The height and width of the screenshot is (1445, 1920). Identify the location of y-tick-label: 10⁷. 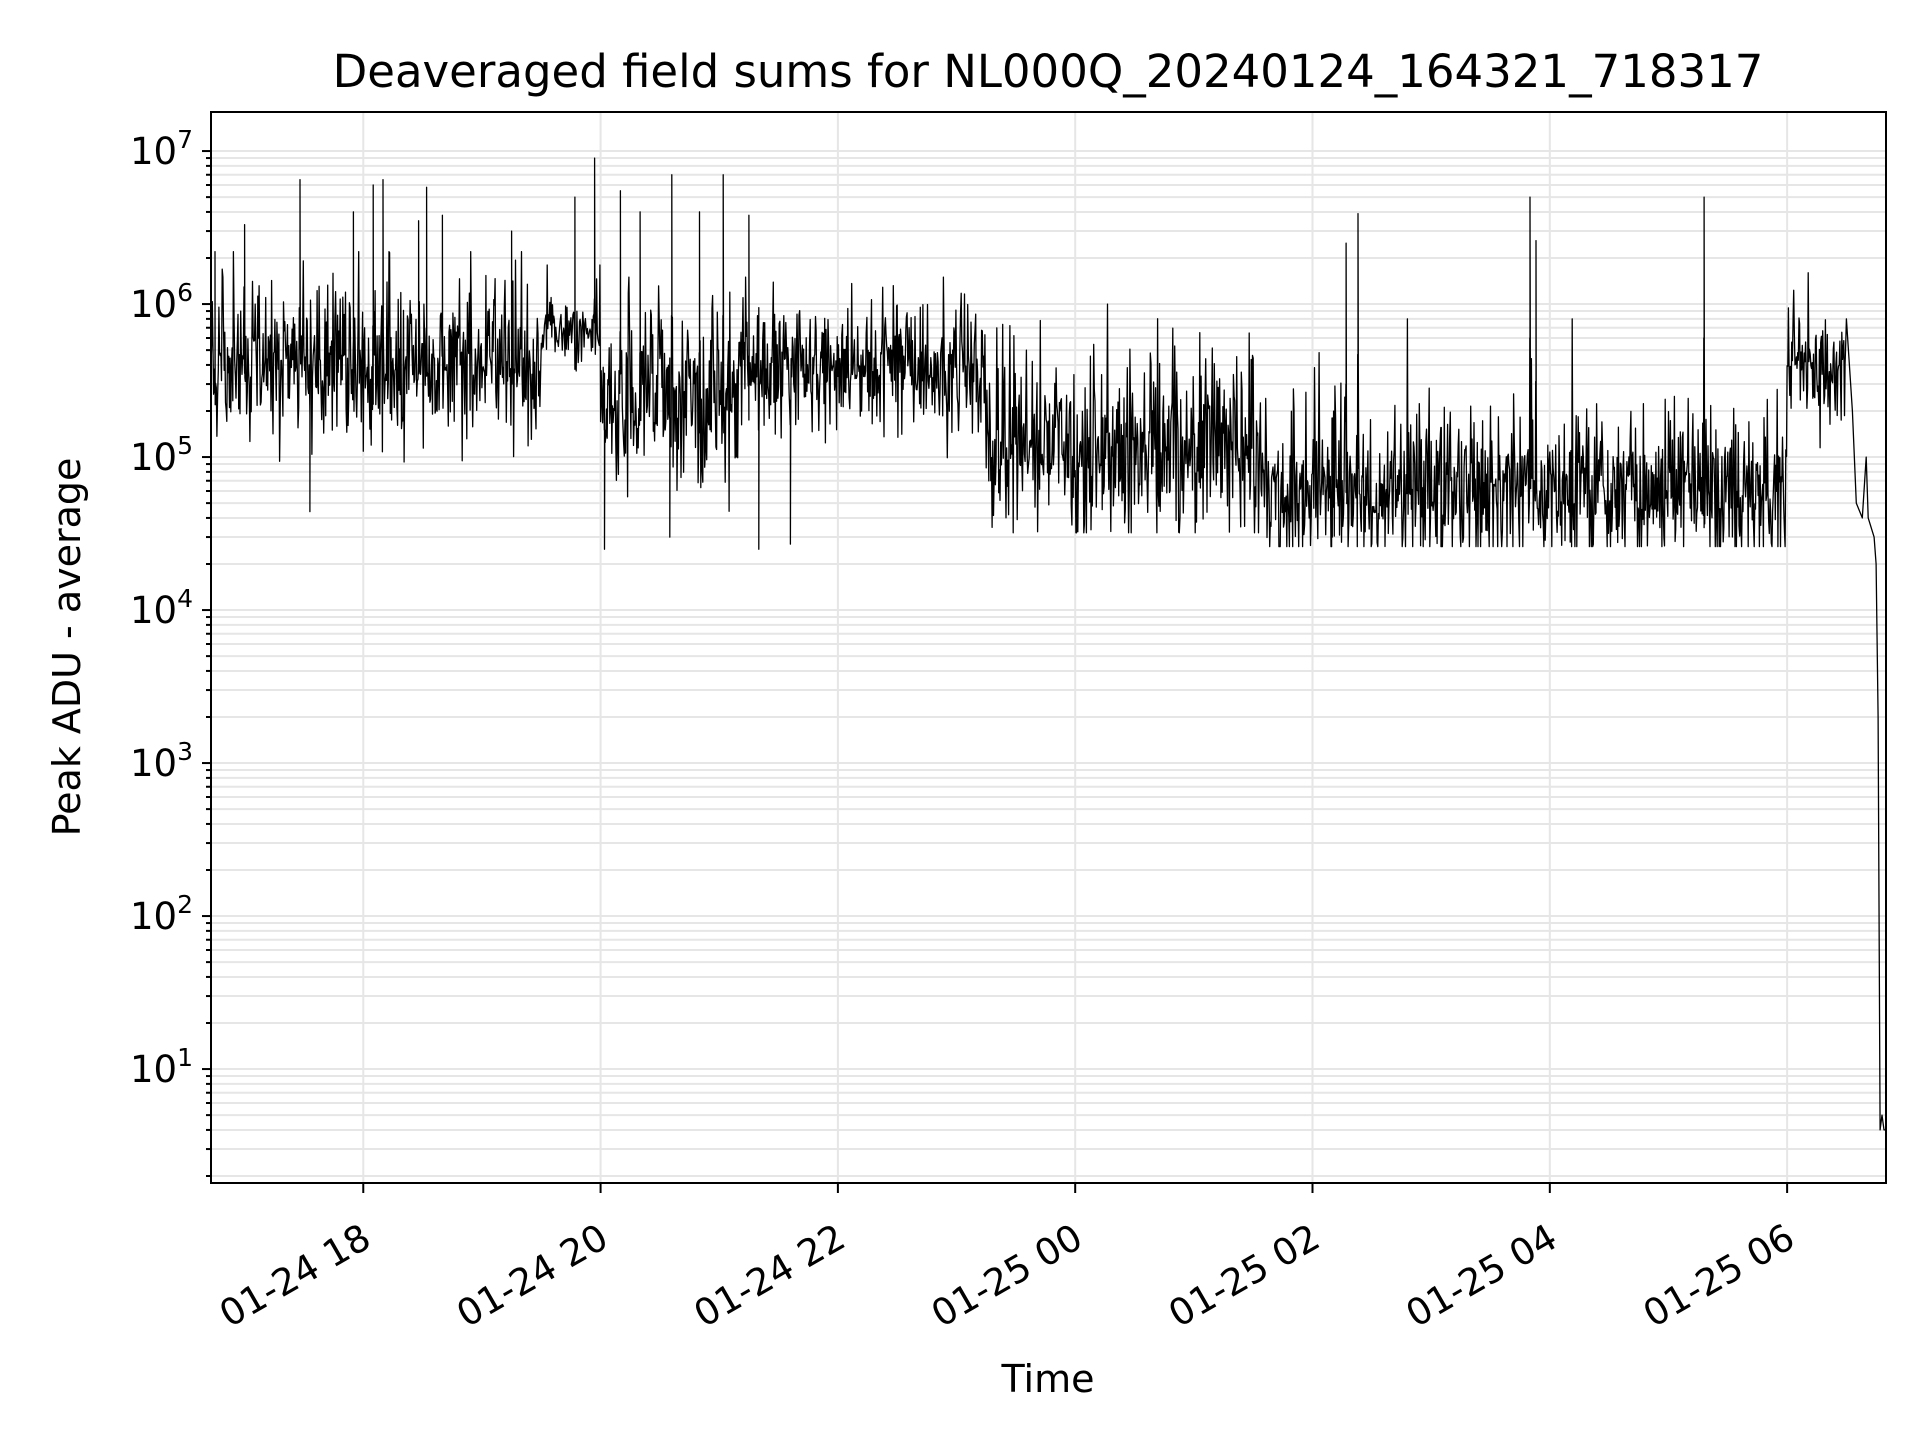
(161, 149).